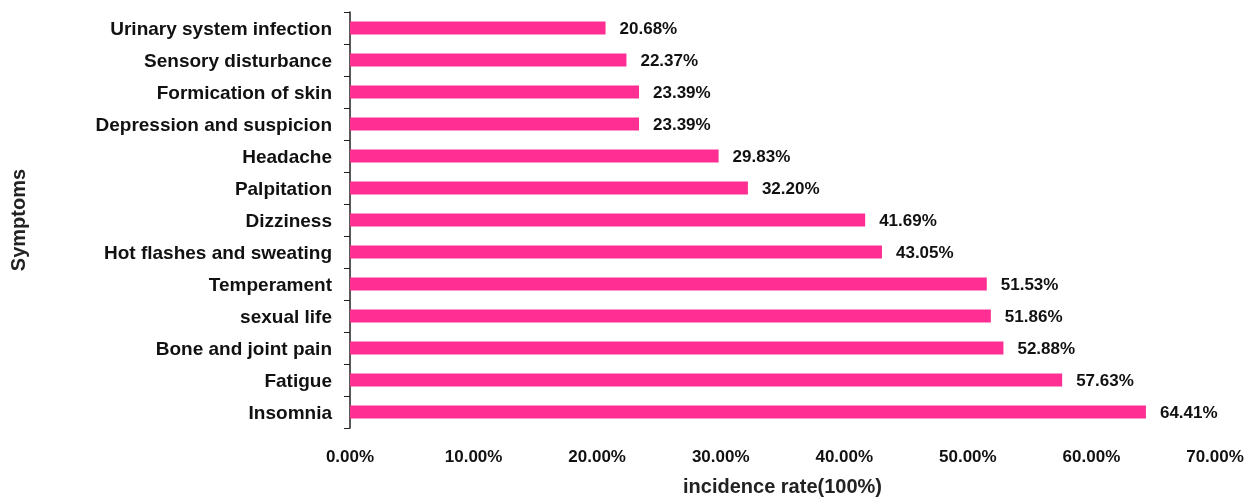 Image resolution: width=1258 pixels, height=504 pixels. Describe the element at coordinates (473, 456) in the screenshot. I see `x-tick-label: 10.00%` at that location.